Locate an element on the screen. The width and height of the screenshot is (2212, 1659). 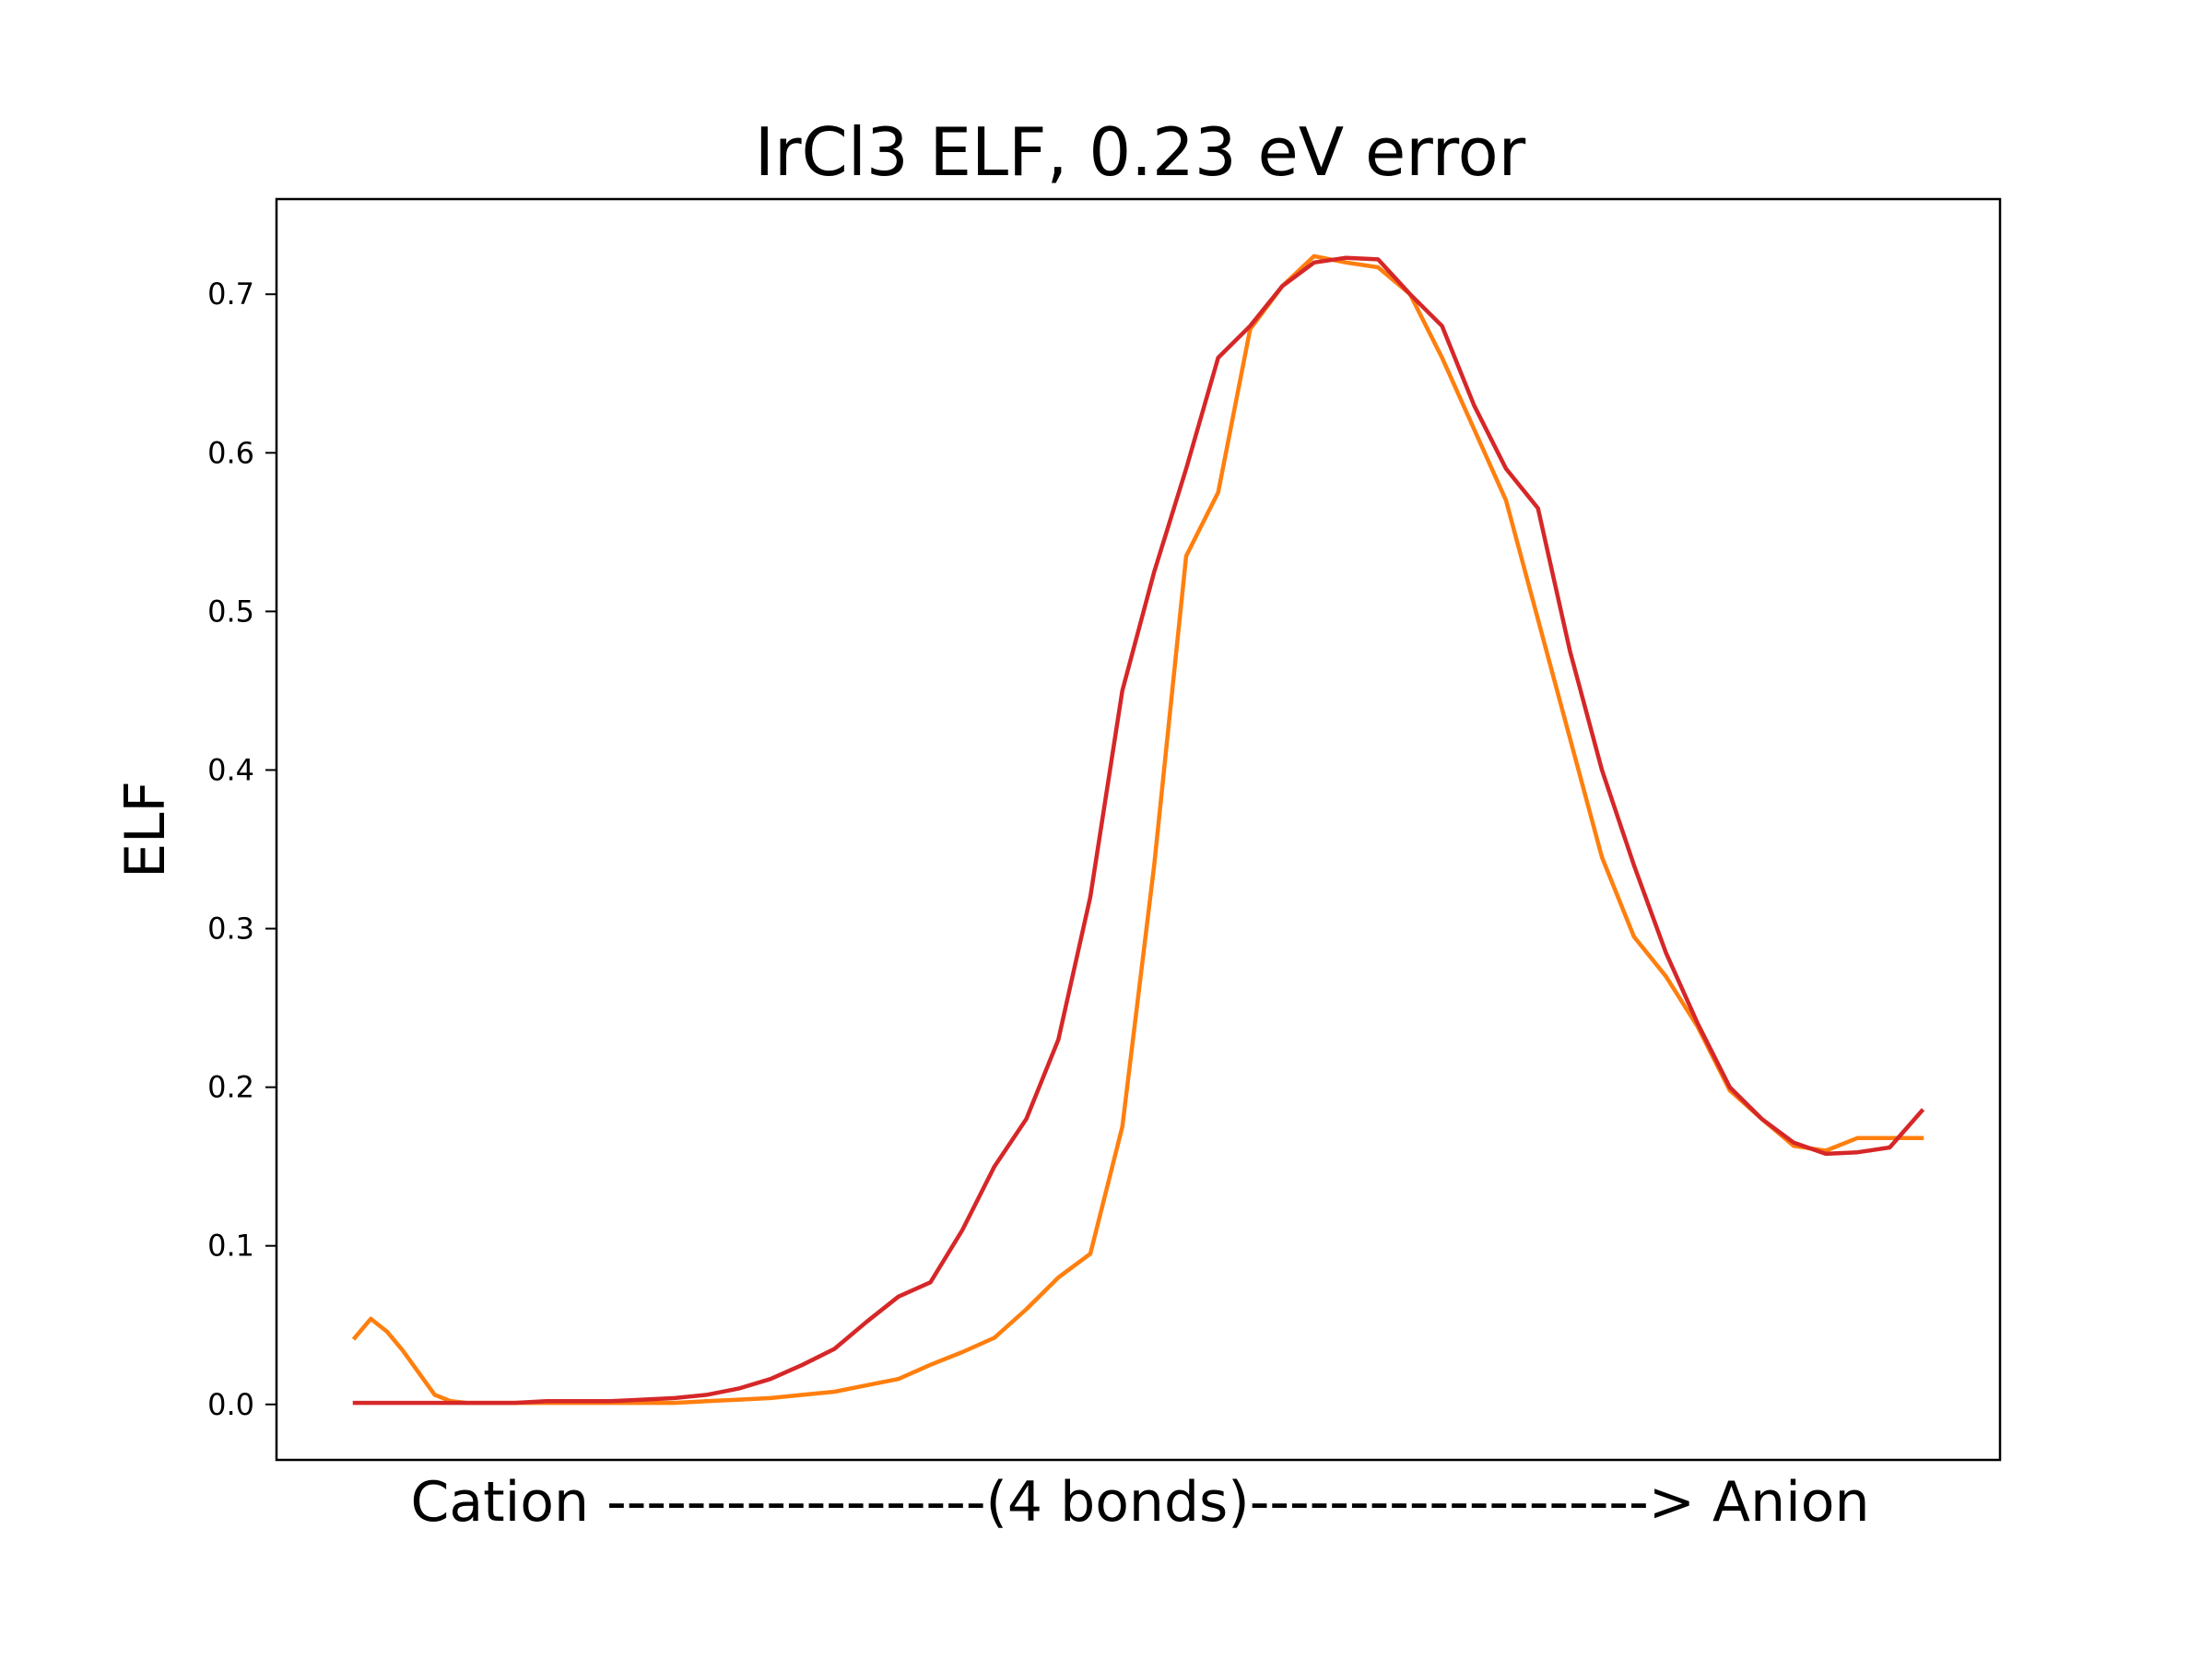
y-tick-label: 0.7 is located at coordinates (230, 294).